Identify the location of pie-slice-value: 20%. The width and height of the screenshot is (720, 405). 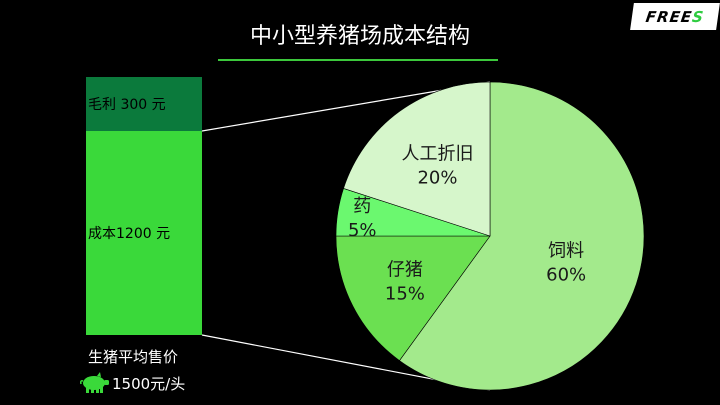
(437, 178).